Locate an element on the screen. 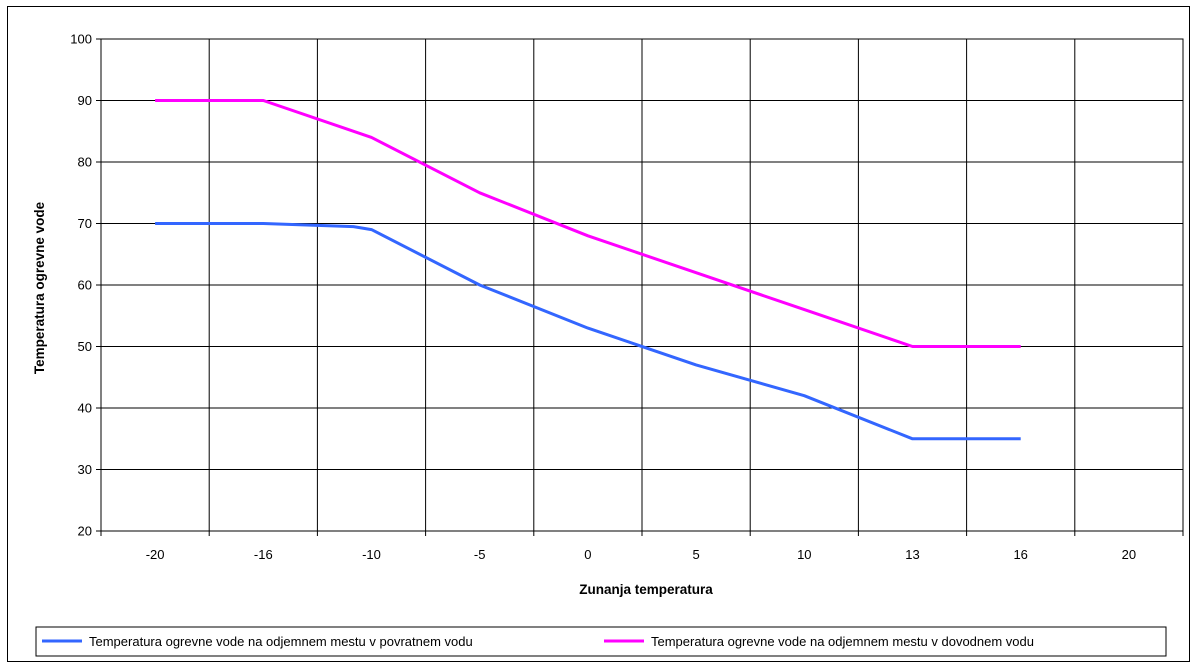 The height and width of the screenshot is (663, 1191). x-tick-label: -16 is located at coordinates (263, 554).